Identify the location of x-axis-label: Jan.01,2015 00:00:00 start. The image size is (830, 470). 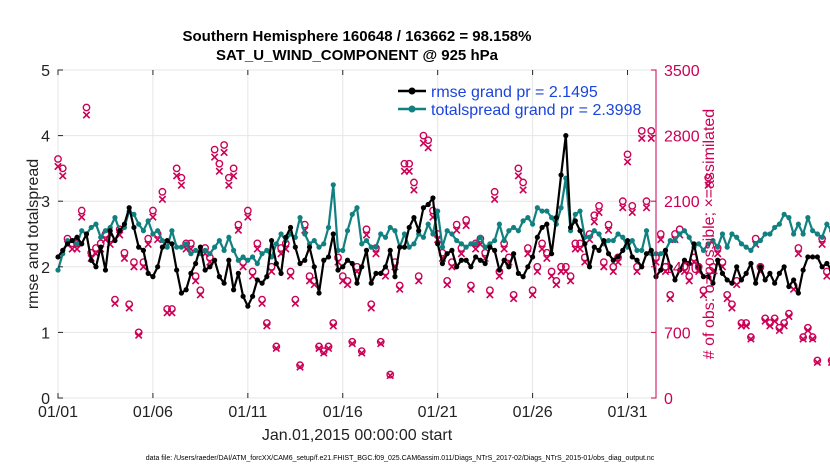
(357, 435).